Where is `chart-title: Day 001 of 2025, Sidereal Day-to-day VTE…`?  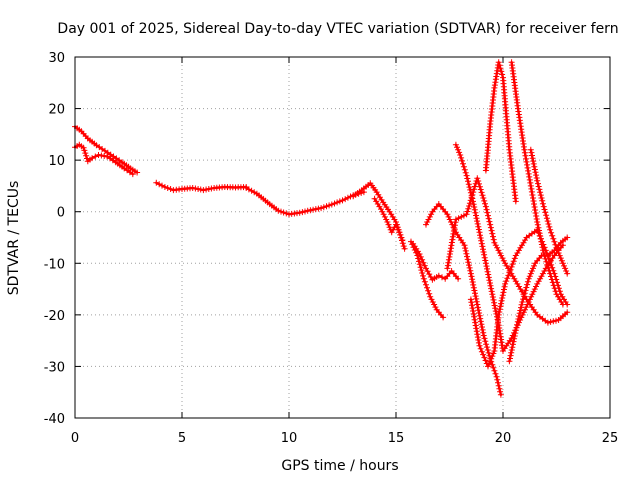
chart-title: Day 001 of 2025, Sidereal Day-to-day VTE… is located at coordinates (337, 29).